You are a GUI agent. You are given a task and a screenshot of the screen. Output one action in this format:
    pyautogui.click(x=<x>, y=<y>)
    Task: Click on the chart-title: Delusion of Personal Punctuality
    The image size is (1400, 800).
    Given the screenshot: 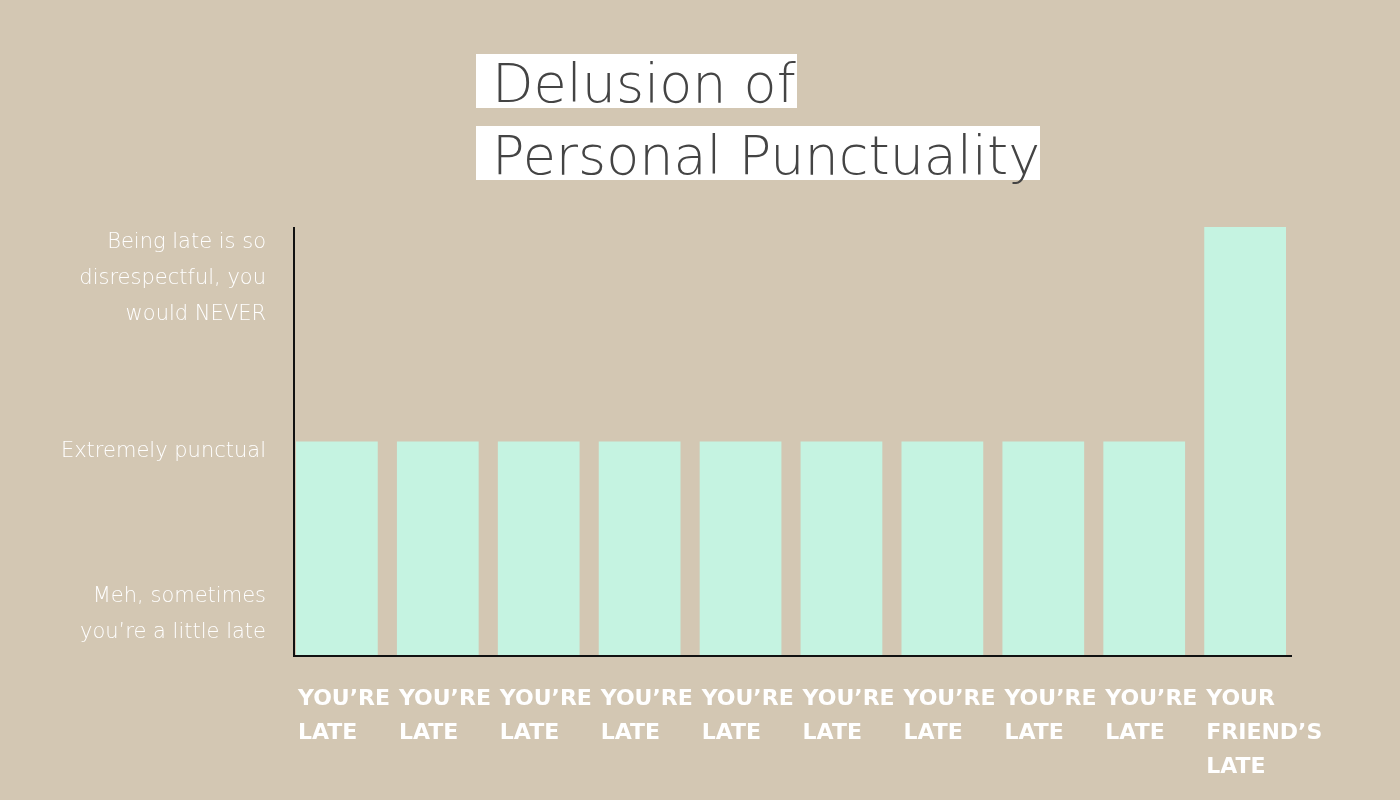 What is the action you would take?
    pyautogui.click(x=766, y=119)
    